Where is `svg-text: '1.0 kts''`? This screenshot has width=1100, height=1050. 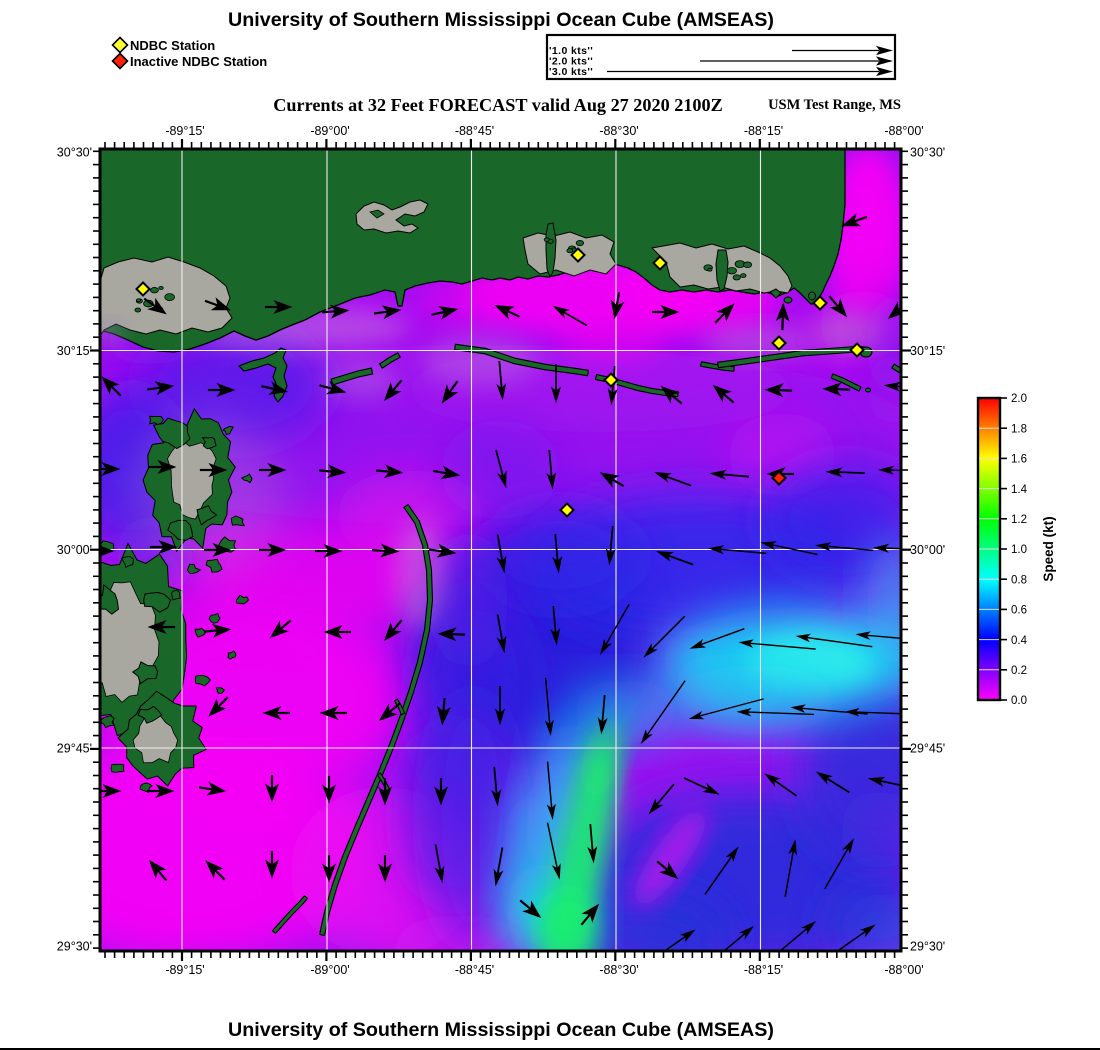
svg-text: '1.0 kts'' is located at coordinates (571, 51).